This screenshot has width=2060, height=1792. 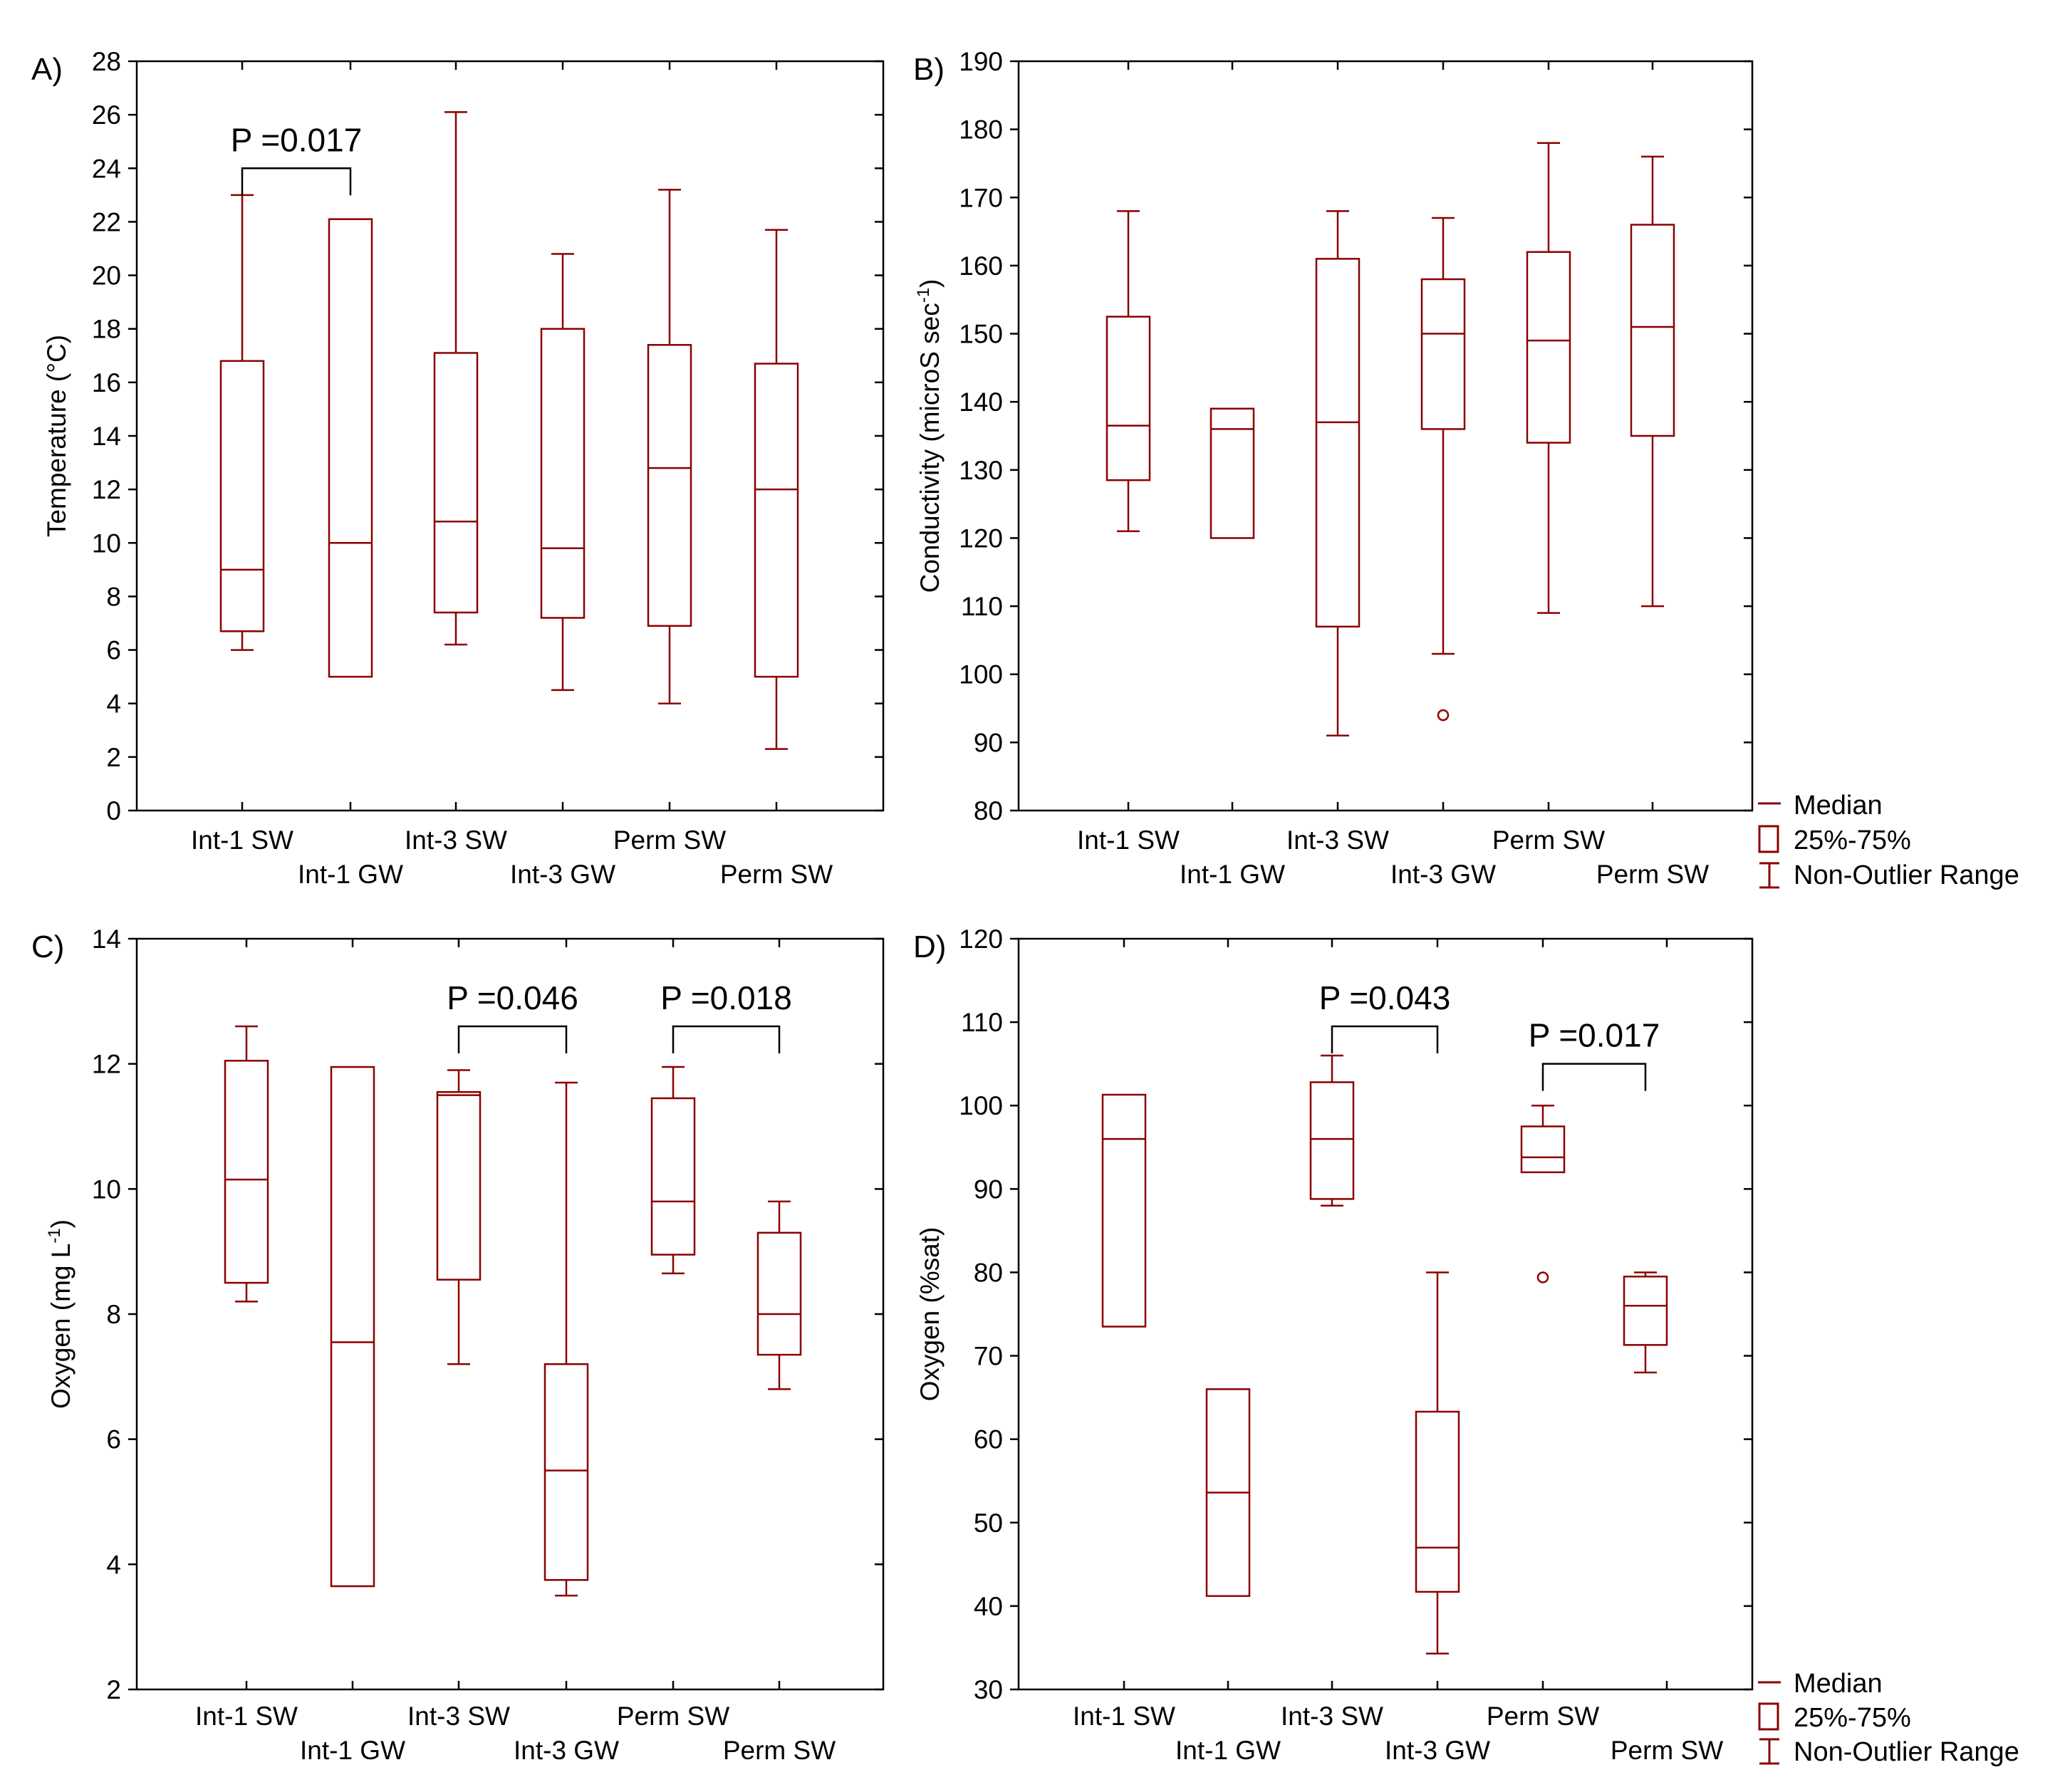 I want to click on y-axis-title: Conductivity (microS sec-1), so click(x=929, y=436).